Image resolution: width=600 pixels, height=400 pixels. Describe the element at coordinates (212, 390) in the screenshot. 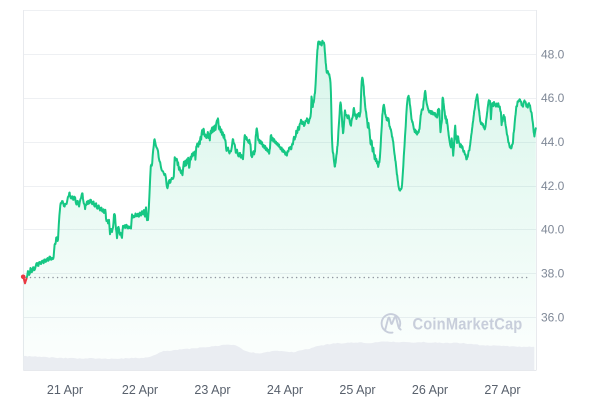

I see `svg-text: 23 Apr` at that location.